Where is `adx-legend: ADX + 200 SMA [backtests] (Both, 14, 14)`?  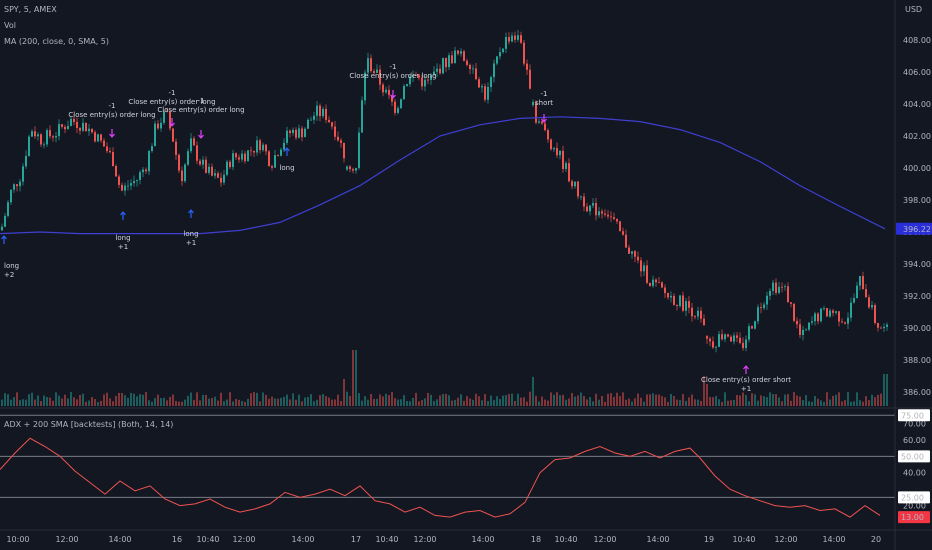 adx-legend: ADX + 200 SMA [backtests] (Both, 14, 14) is located at coordinates (89, 424).